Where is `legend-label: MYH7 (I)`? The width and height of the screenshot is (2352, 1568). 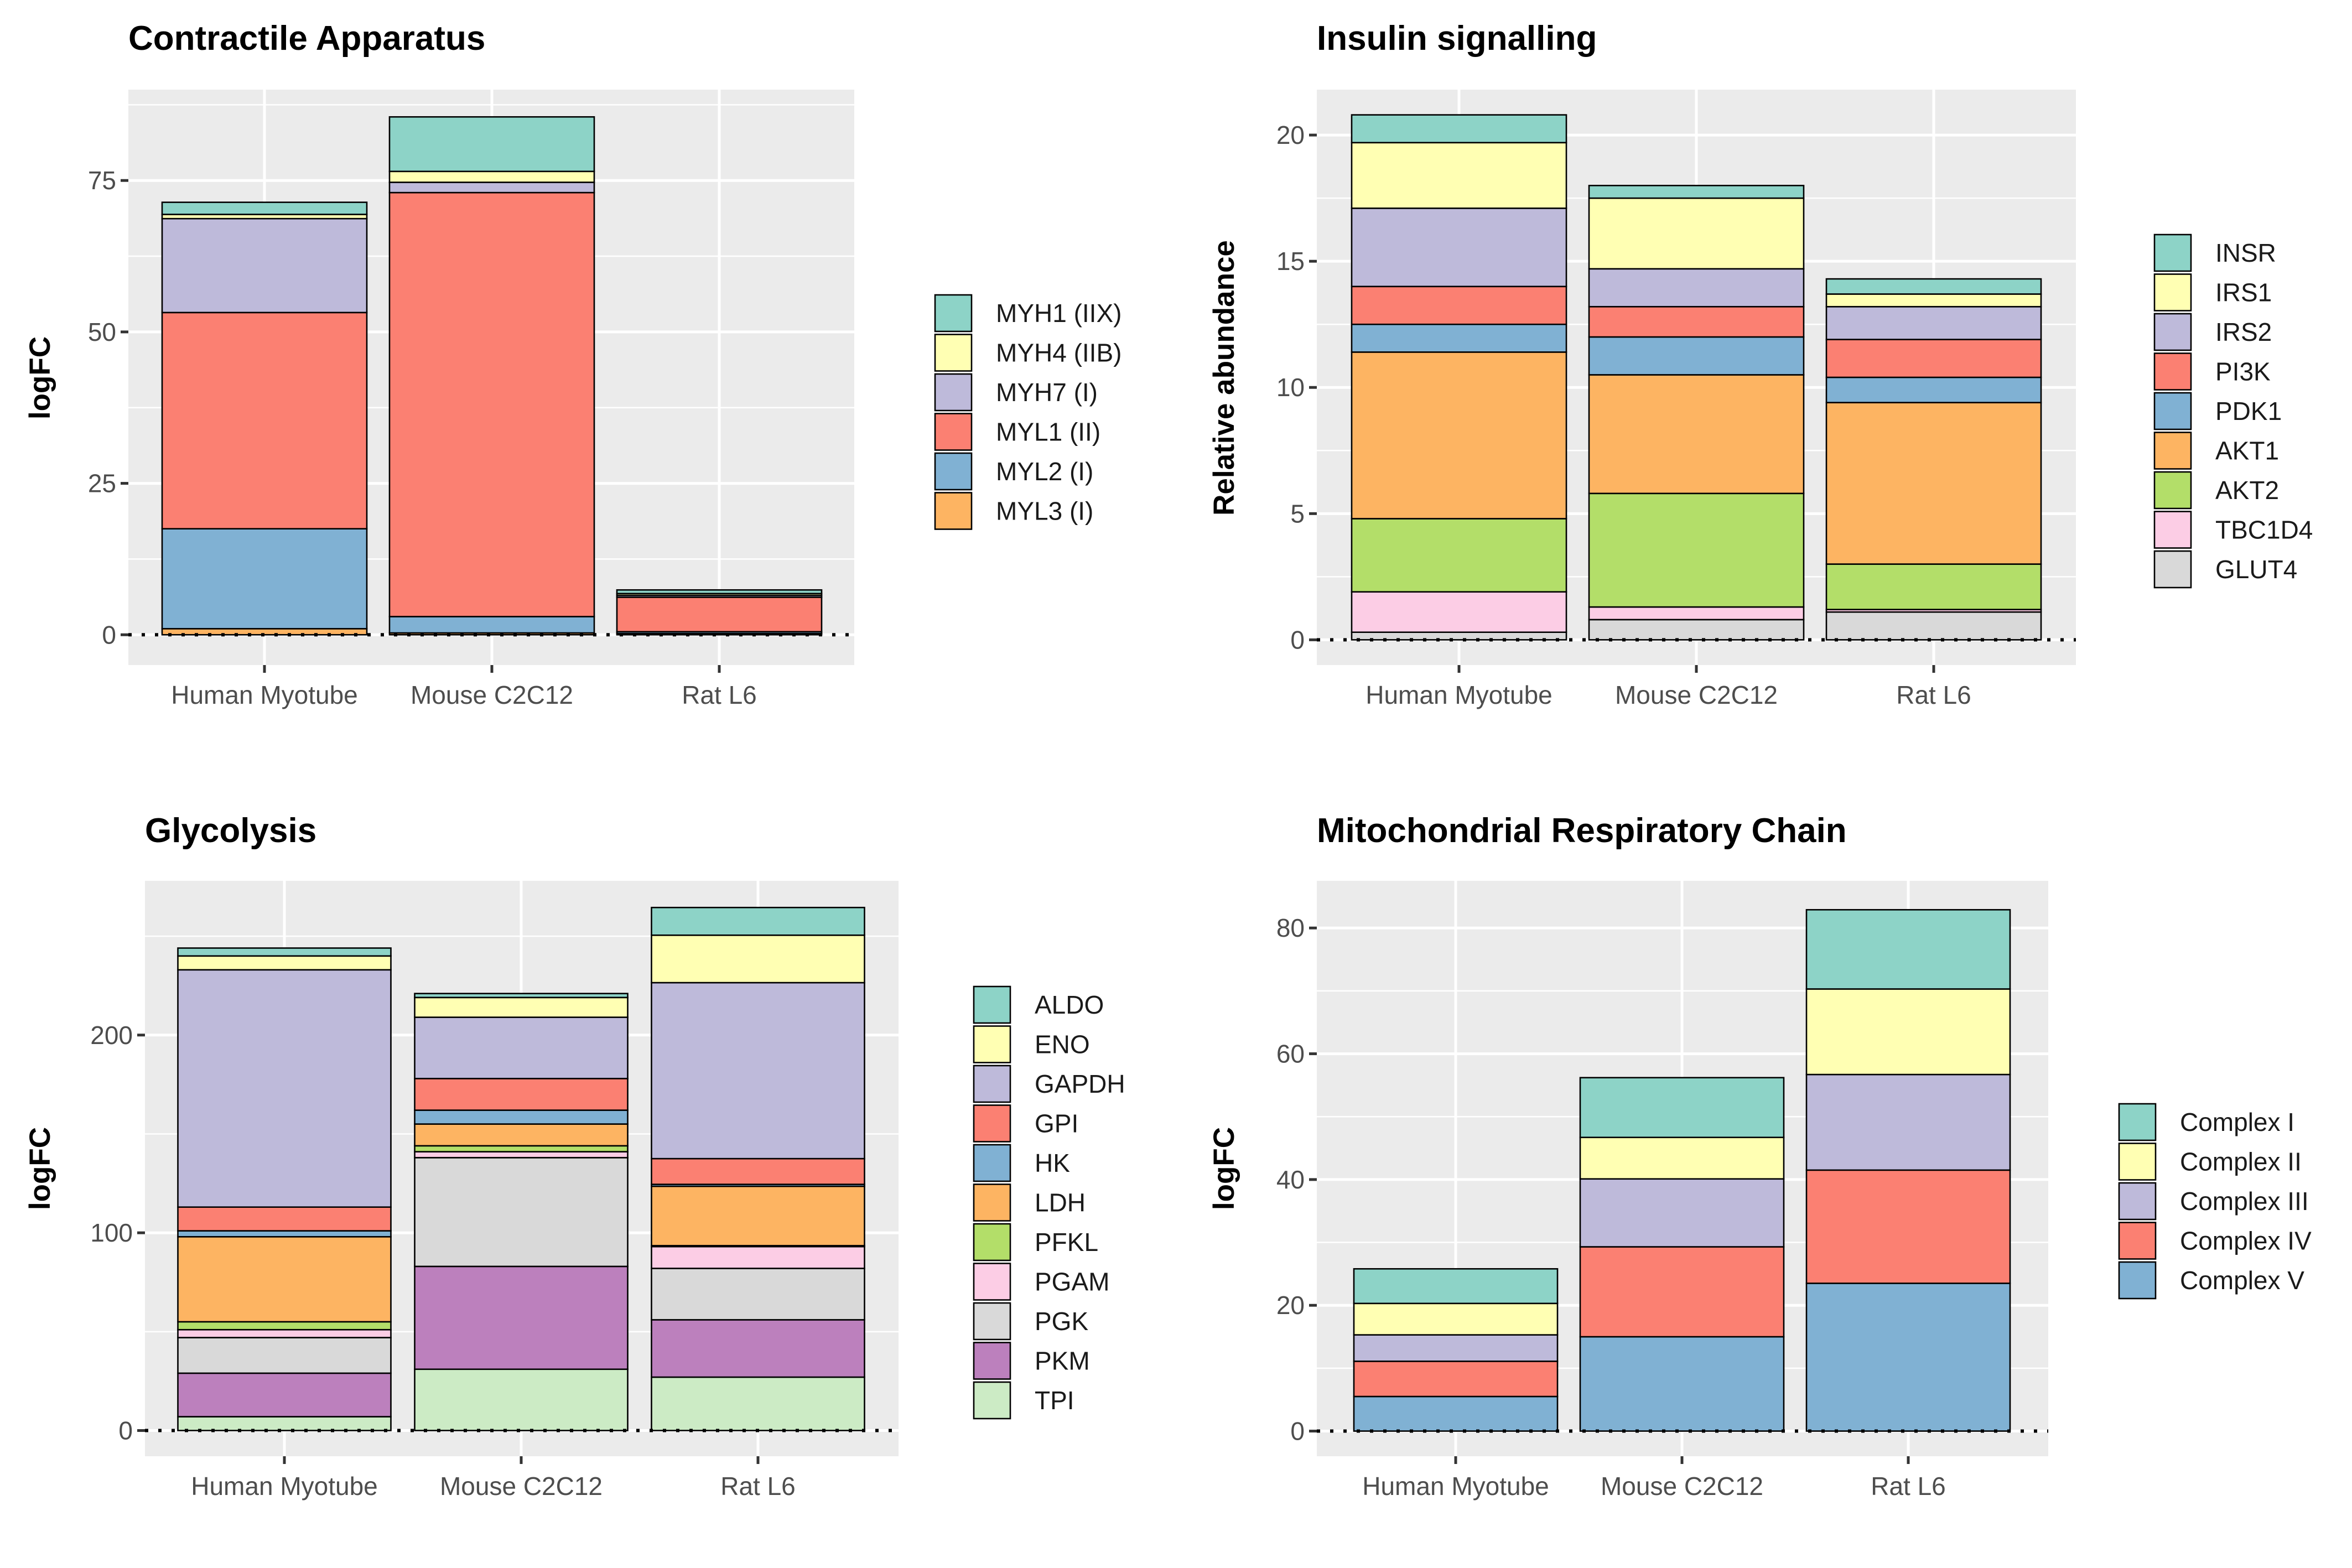 legend-label: MYH7 (I) is located at coordinates (1047, 392).